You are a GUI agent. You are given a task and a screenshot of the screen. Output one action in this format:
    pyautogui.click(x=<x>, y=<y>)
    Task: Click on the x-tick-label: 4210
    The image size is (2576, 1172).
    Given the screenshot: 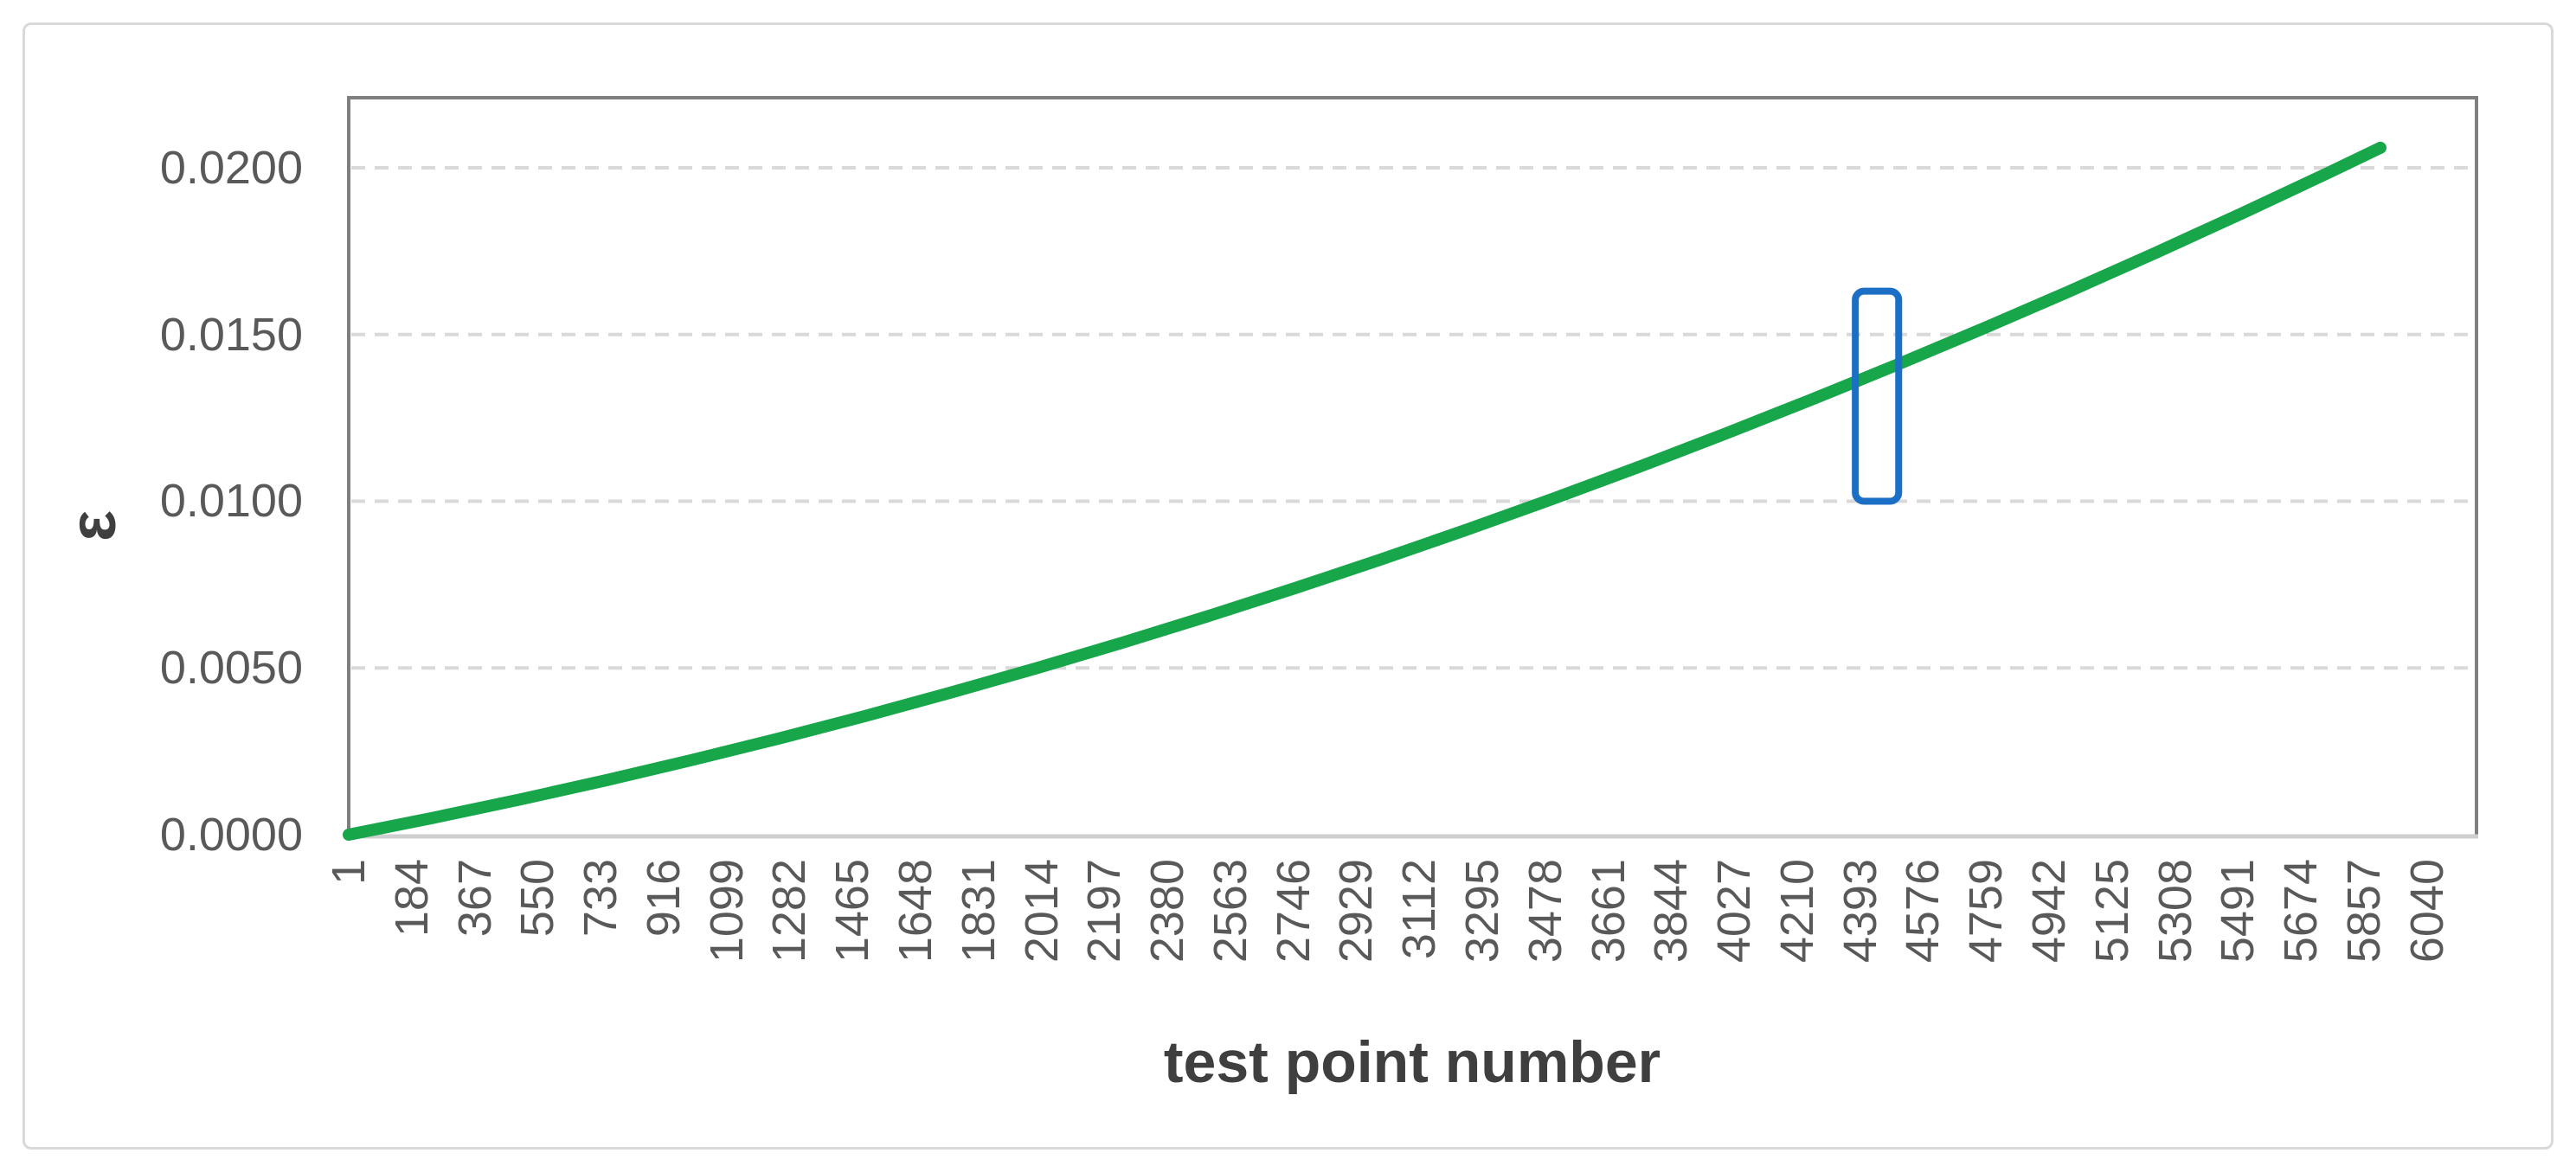 What is the action you would take?
    pyautogui.click(x=1796, y=912)
    